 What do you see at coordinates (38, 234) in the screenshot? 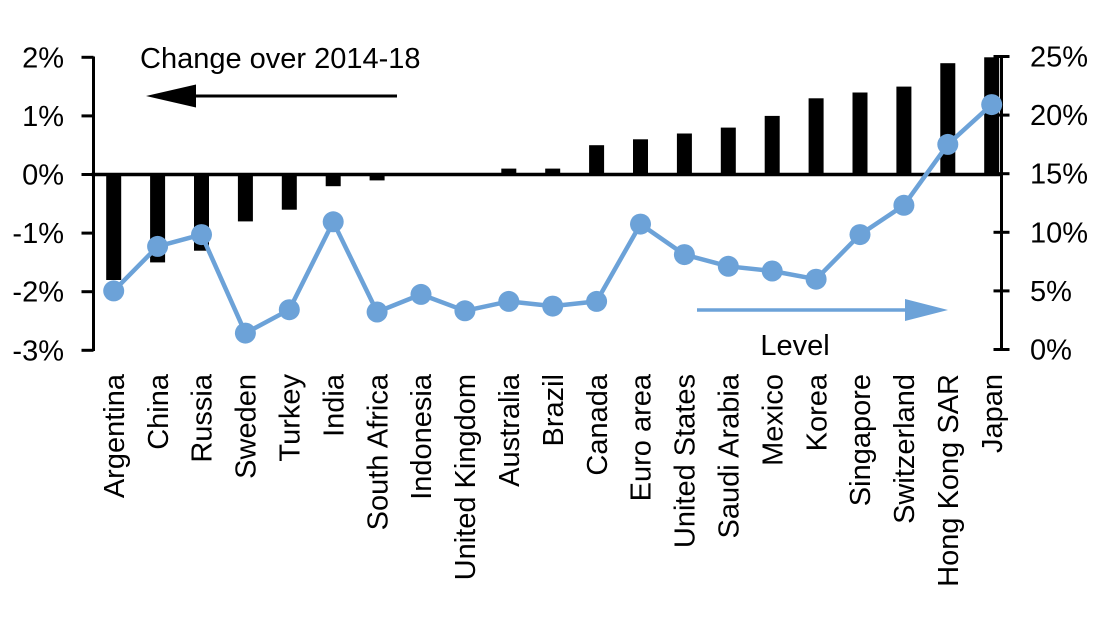
I see `left-axis-tick-label: -1%` at bounding box center [38, 234].